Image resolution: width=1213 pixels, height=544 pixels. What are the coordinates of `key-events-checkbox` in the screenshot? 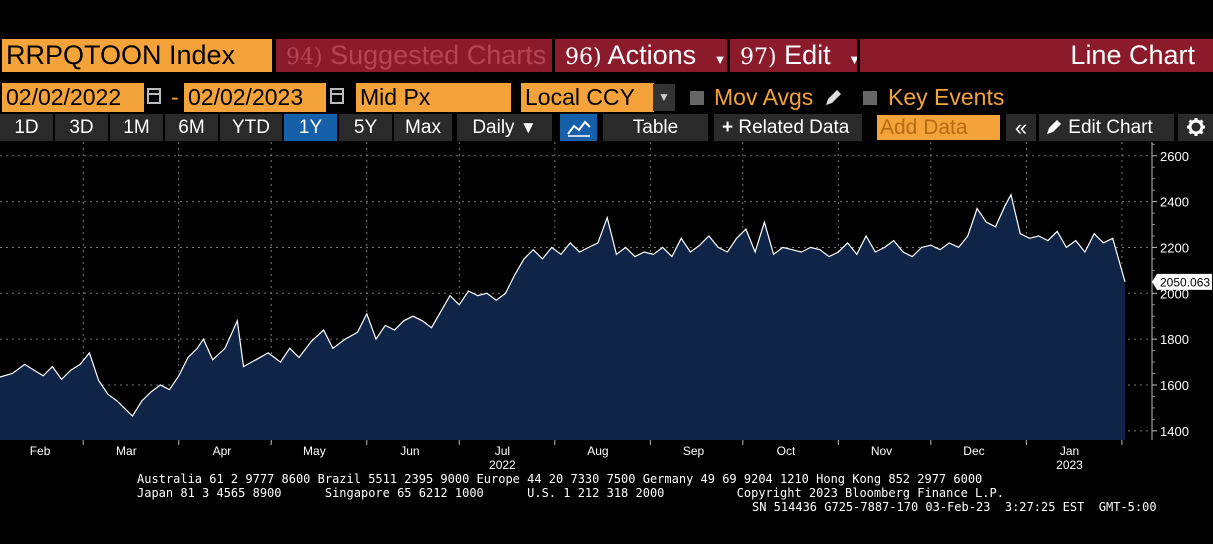 It's located at (870, 98).